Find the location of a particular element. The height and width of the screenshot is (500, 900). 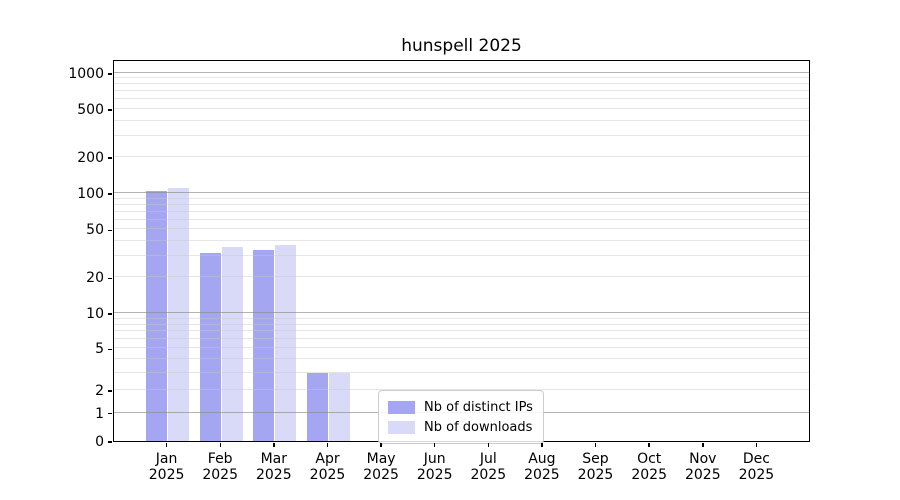

x-tick-month: Jun is located at coordinates (434, 459).